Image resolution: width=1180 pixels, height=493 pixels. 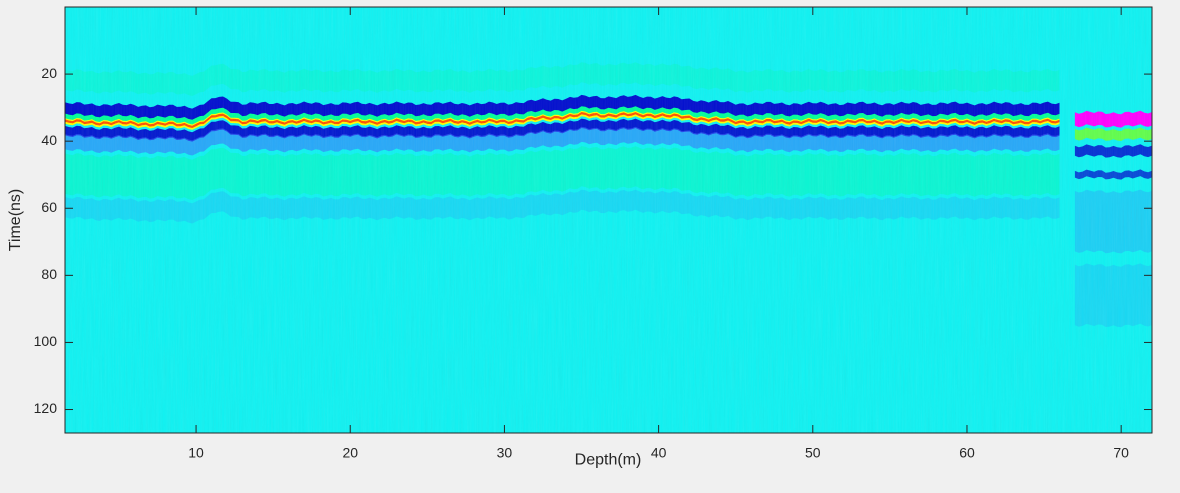 I want to click on x-tick-label: 10, so click(x=196, y=452).